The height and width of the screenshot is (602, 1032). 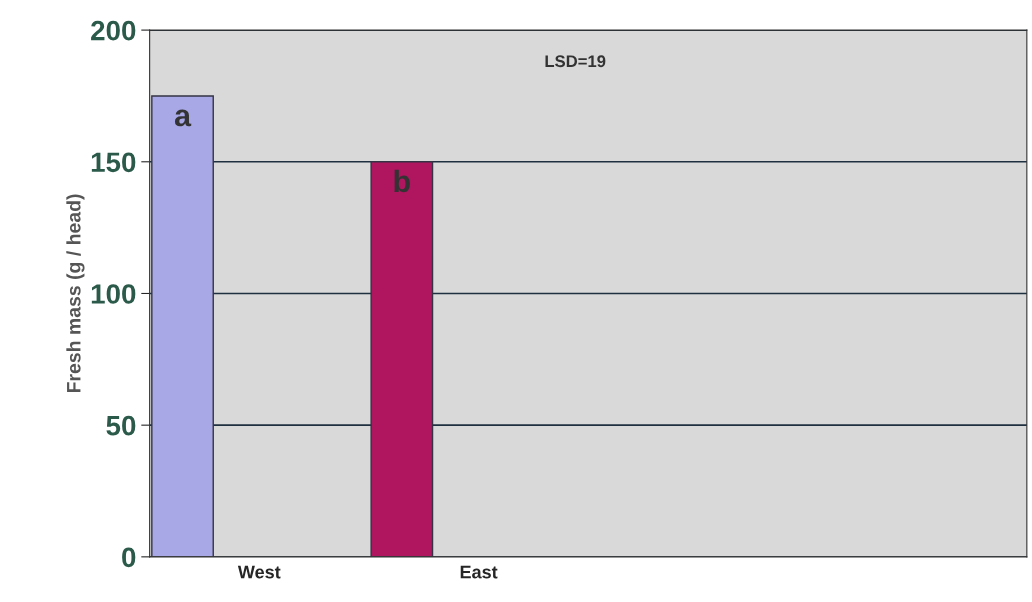 What do you see at coordinates (183, 118) in the screenshot?
I see `annotation: a` at bounding box center [183, 118].